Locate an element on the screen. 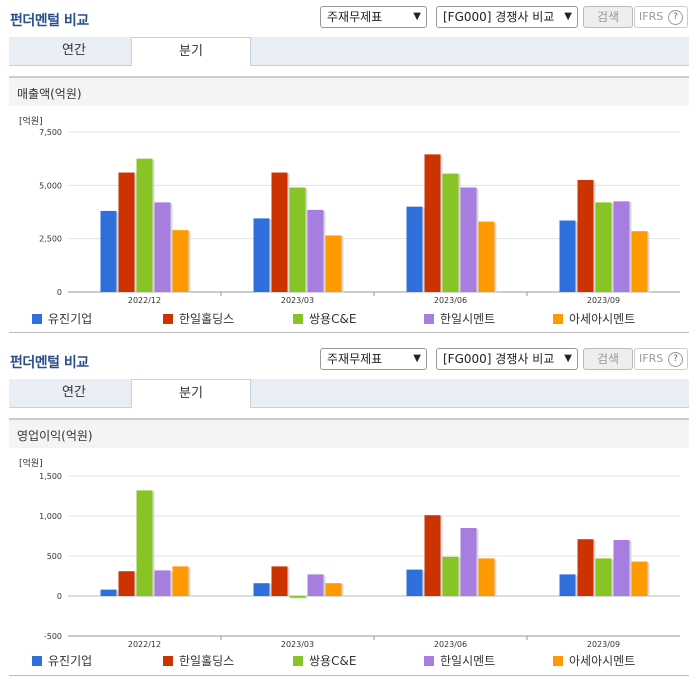 The image size is (696, 684). panel-title: 펀더멘털 비교 is located at coordinates (49, 21).